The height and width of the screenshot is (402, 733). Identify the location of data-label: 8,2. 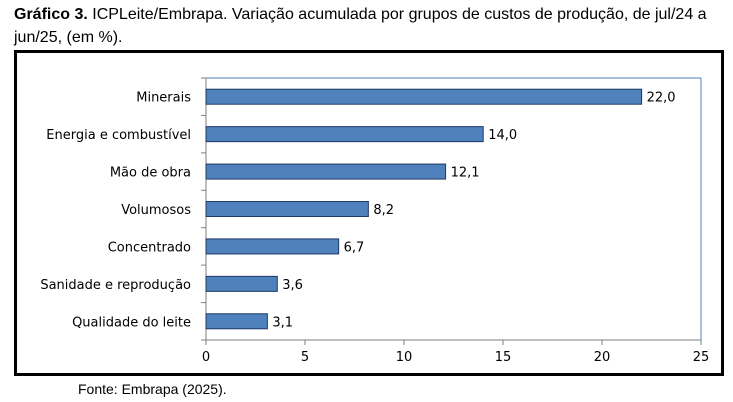
(383, 210).